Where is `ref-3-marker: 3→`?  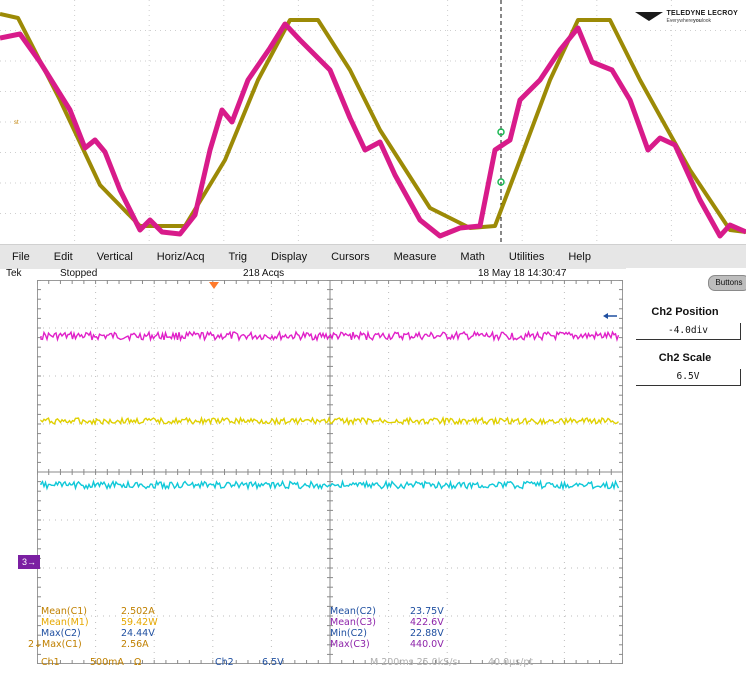 ref-3-marker: 3→ is located at coordinates (29, 562).